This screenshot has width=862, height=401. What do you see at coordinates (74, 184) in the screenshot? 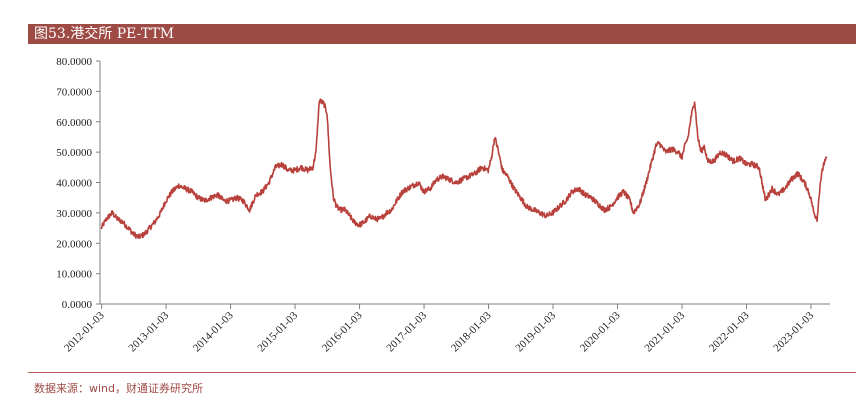
I see `y-tick-label: 40.0000` at bounding box center [74, 184].